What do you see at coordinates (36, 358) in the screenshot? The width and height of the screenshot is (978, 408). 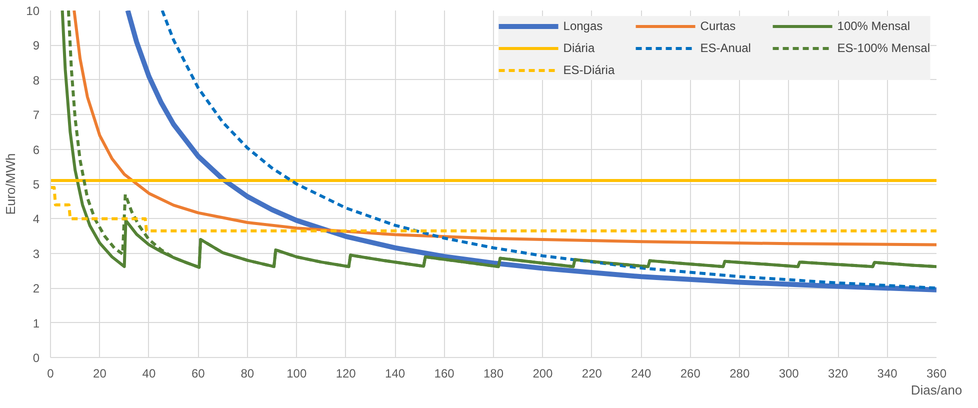 I see `y-tick-label: 0` at bounding box center [36, 358].